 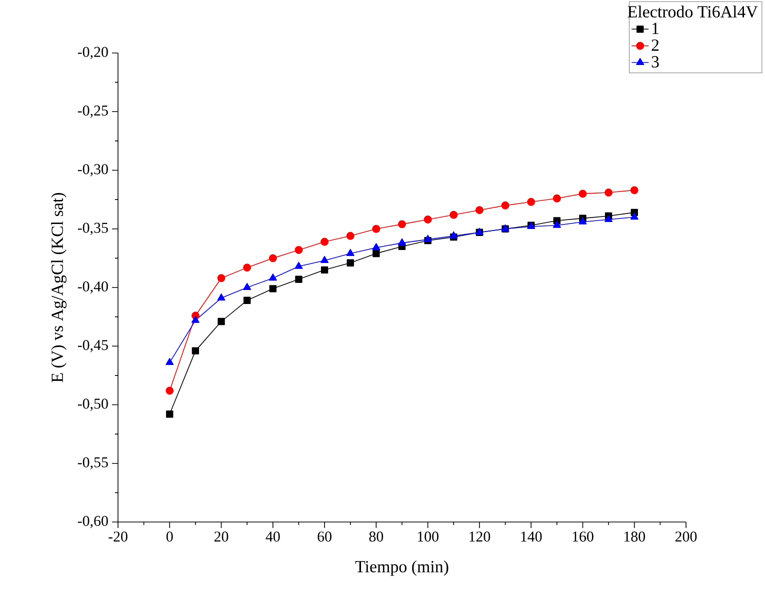 What do you see at coordinates (325, 537) in the screenshot?
I see `x-tick-label: 60` at bounding box center [325, 537].